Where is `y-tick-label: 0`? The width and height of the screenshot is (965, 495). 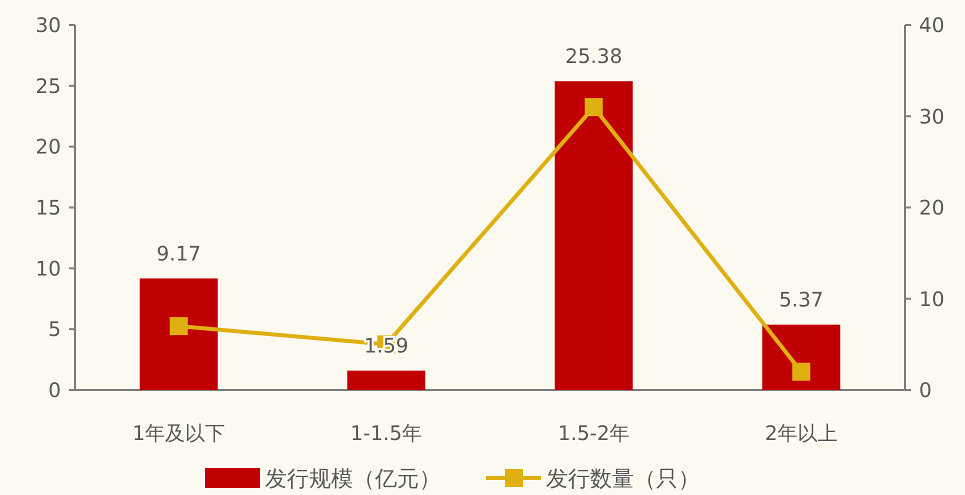 y-tick-label: 0 is located at coordinates (54, 390).